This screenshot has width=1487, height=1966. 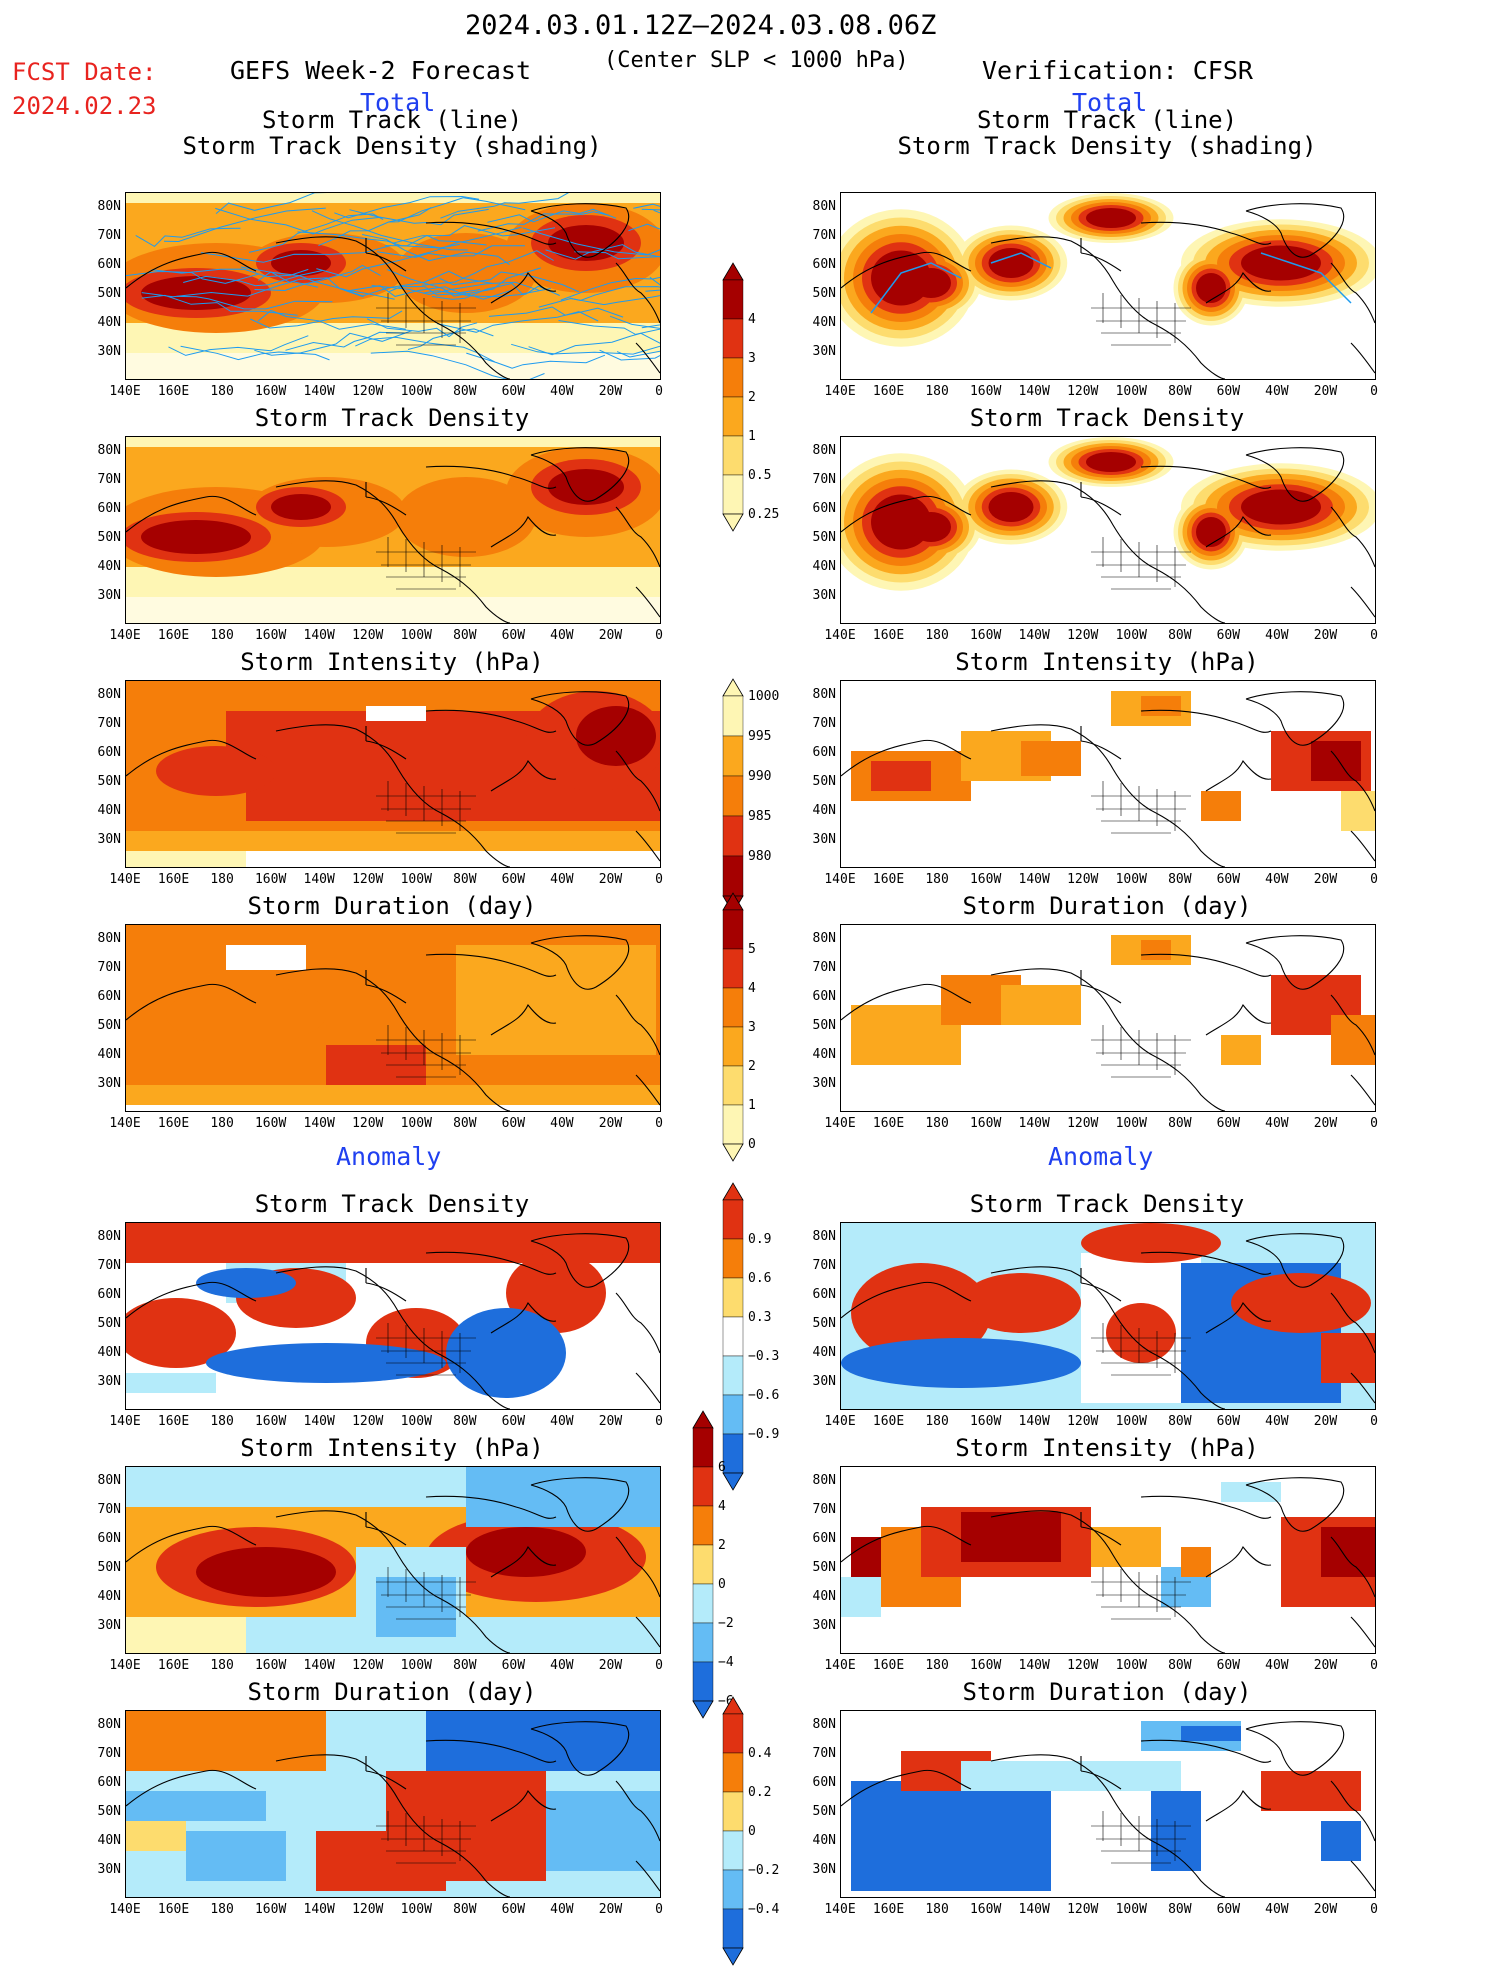 I want to click on colorbar-tick-label: −0.4, so click(x=764, y=1909).